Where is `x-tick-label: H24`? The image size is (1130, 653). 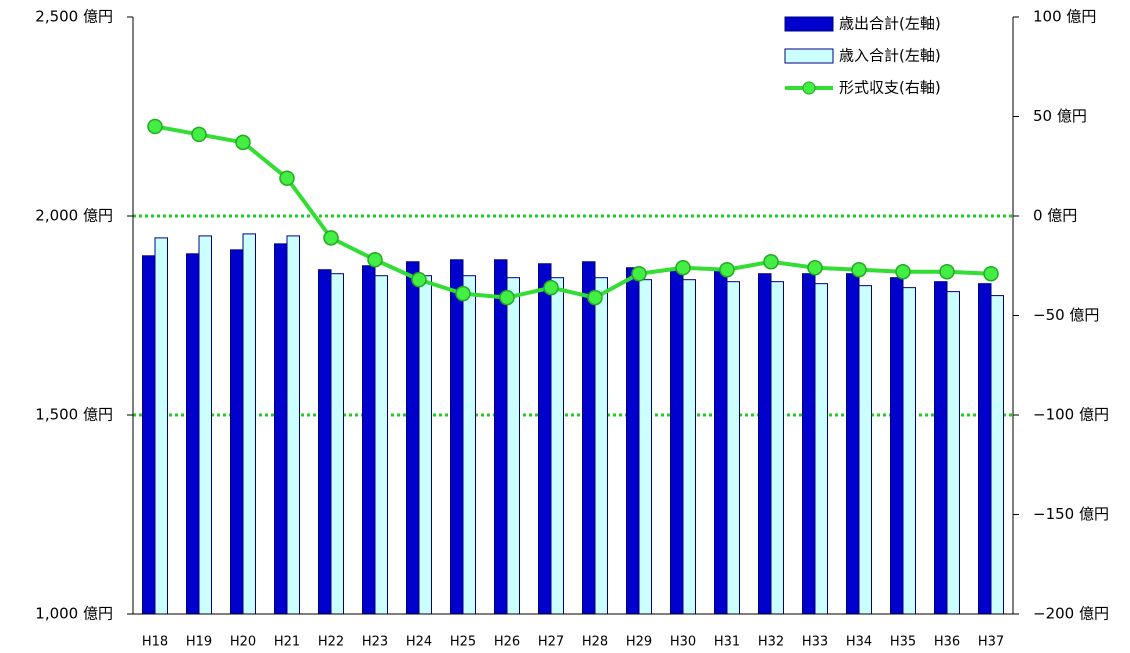
x-tick-label: H24 is located at coordinates (419, 642).